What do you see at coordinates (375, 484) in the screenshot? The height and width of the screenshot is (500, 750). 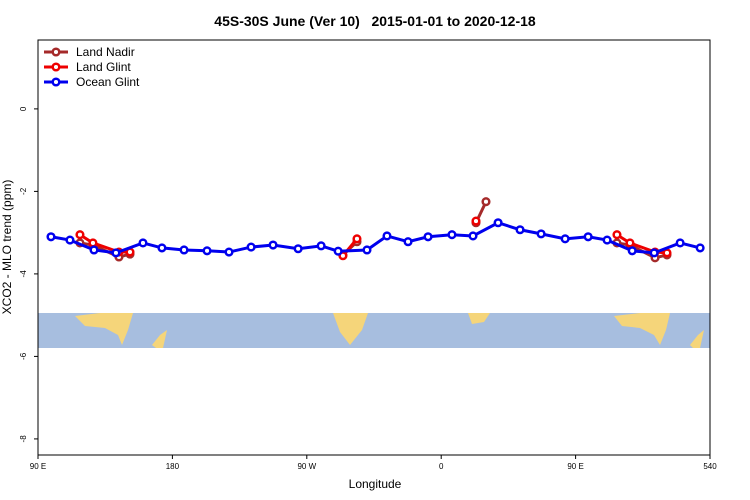 I see `x-axis-label: Longitude` at bounding box center [375, 484].